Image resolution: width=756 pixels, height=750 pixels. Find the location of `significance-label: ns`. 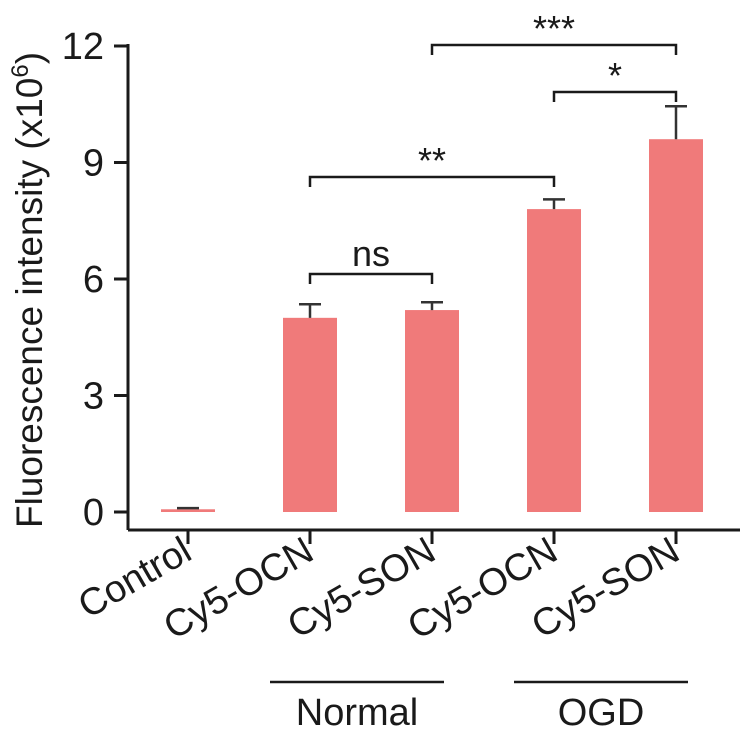

significance-label: ns is located at coordinates (371, 253).